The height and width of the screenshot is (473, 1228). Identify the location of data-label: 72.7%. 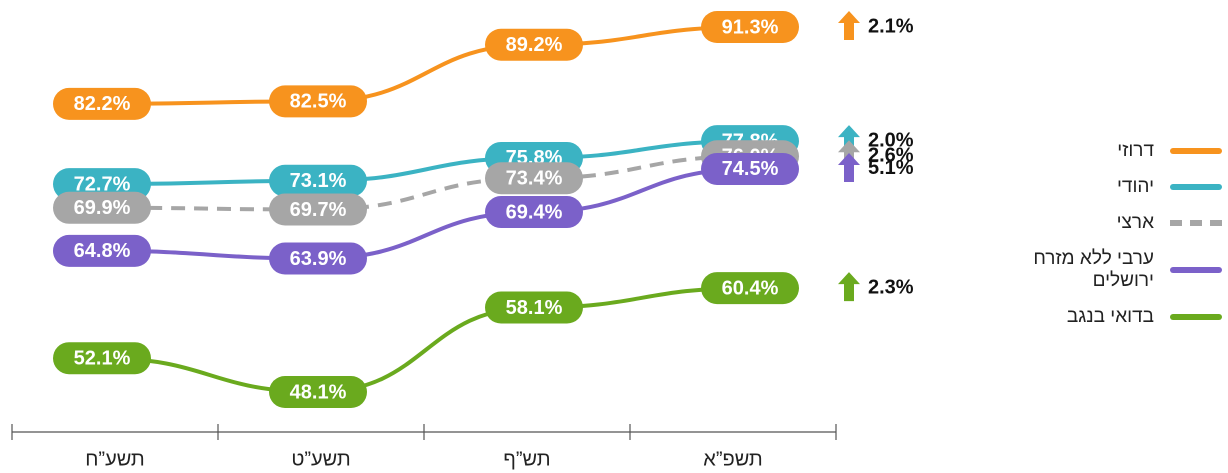
(102, 184).